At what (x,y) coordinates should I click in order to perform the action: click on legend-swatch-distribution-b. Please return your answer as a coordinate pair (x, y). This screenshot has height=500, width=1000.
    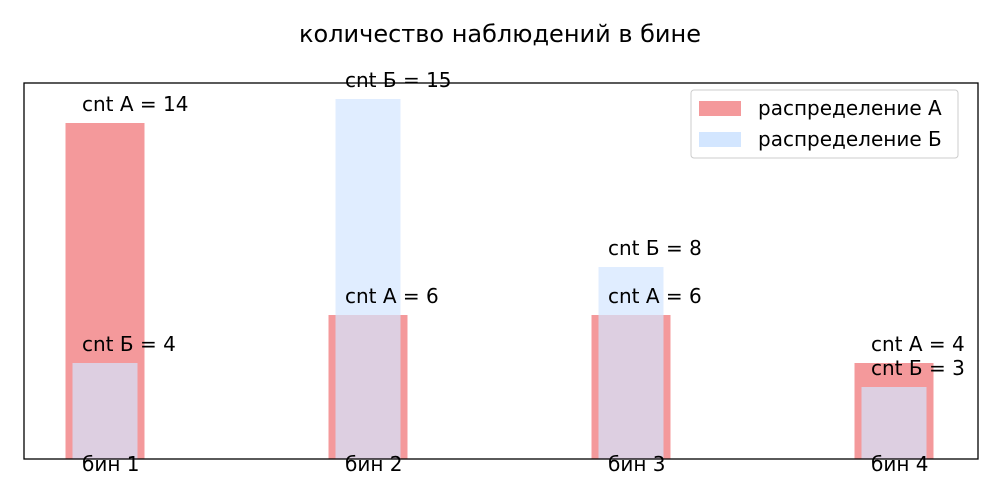
    Looking at the image, I should click on (720, 139).